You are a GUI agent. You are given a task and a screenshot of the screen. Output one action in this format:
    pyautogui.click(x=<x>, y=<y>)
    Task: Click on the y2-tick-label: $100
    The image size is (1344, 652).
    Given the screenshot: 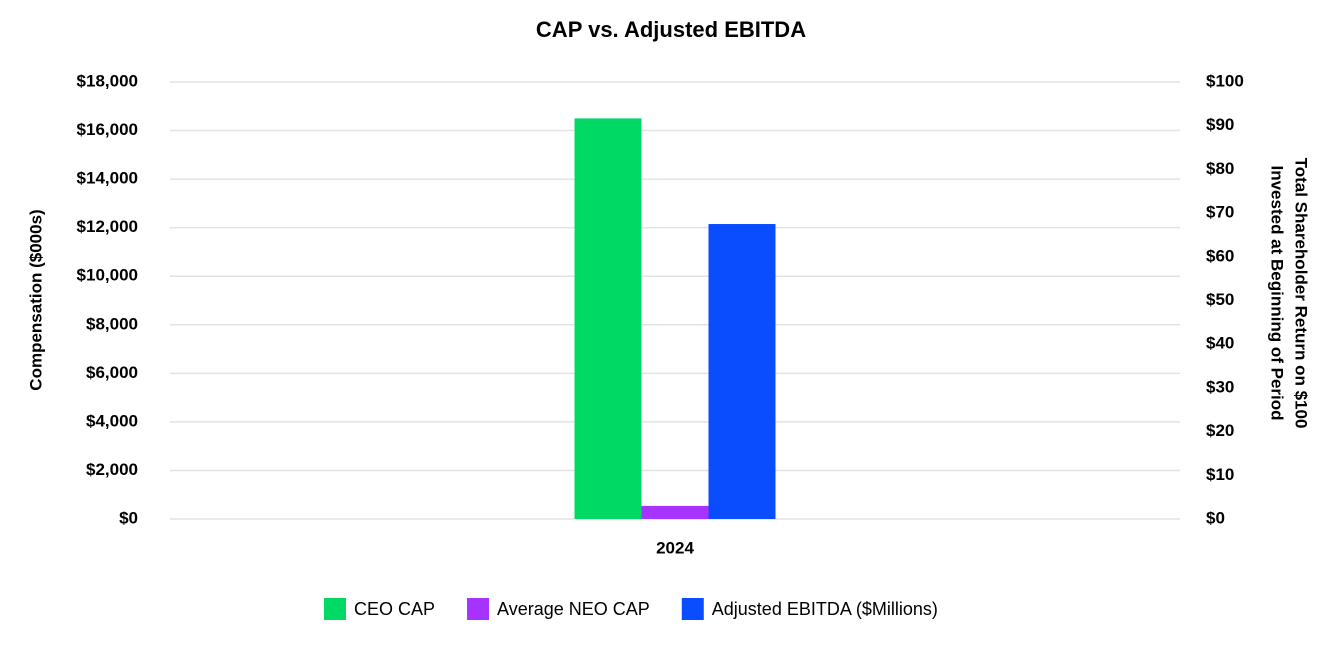 What is the action you would take?
    pyautogui.click(x=1225, y=80)
    